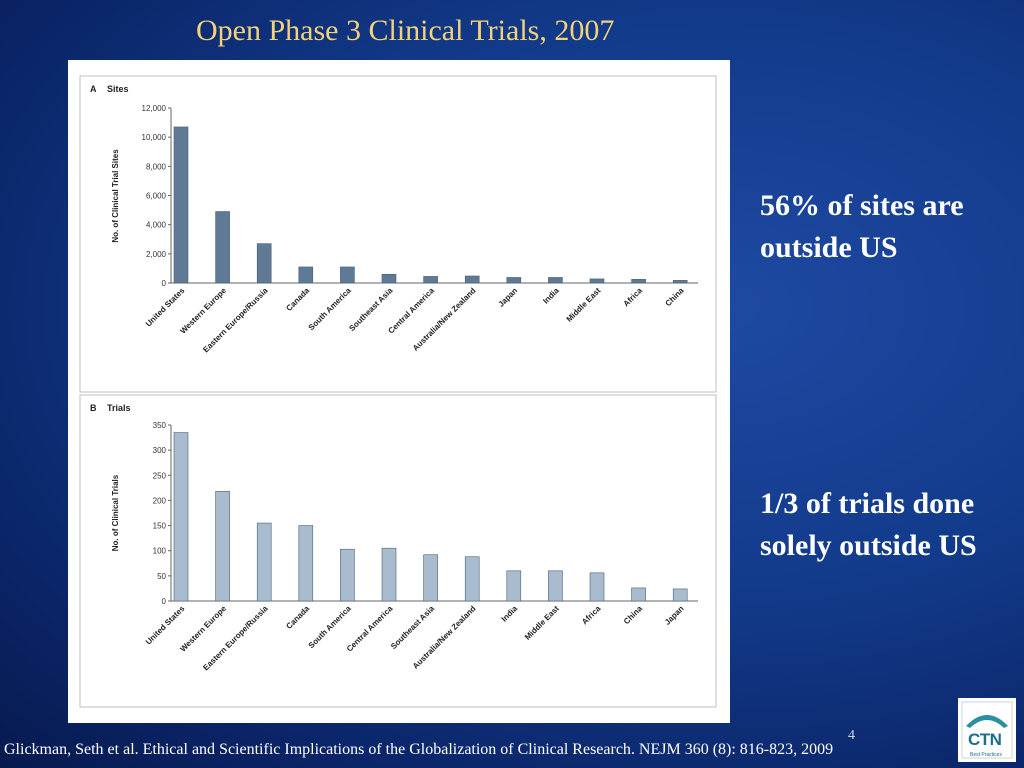 This screenshot has width=1024, height=768. I want to click on y-tick-label: 10,000, so click(154, 137).